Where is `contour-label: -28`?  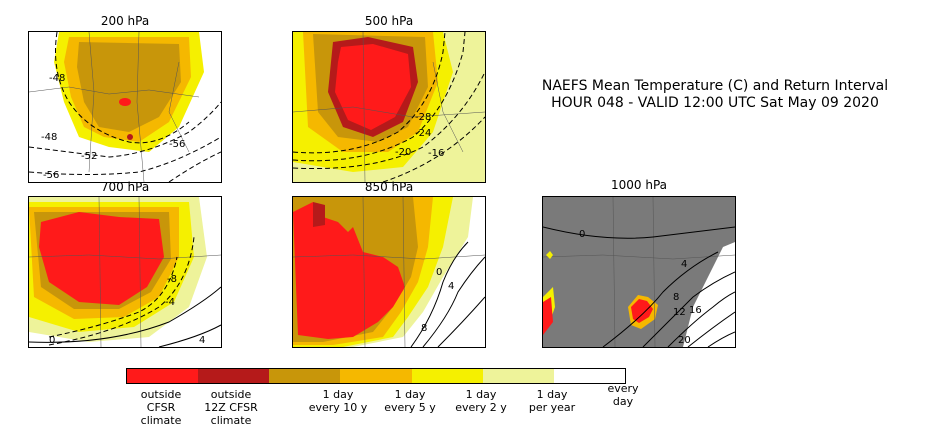 contour-label: -28 is located at coordinates (423, 117).